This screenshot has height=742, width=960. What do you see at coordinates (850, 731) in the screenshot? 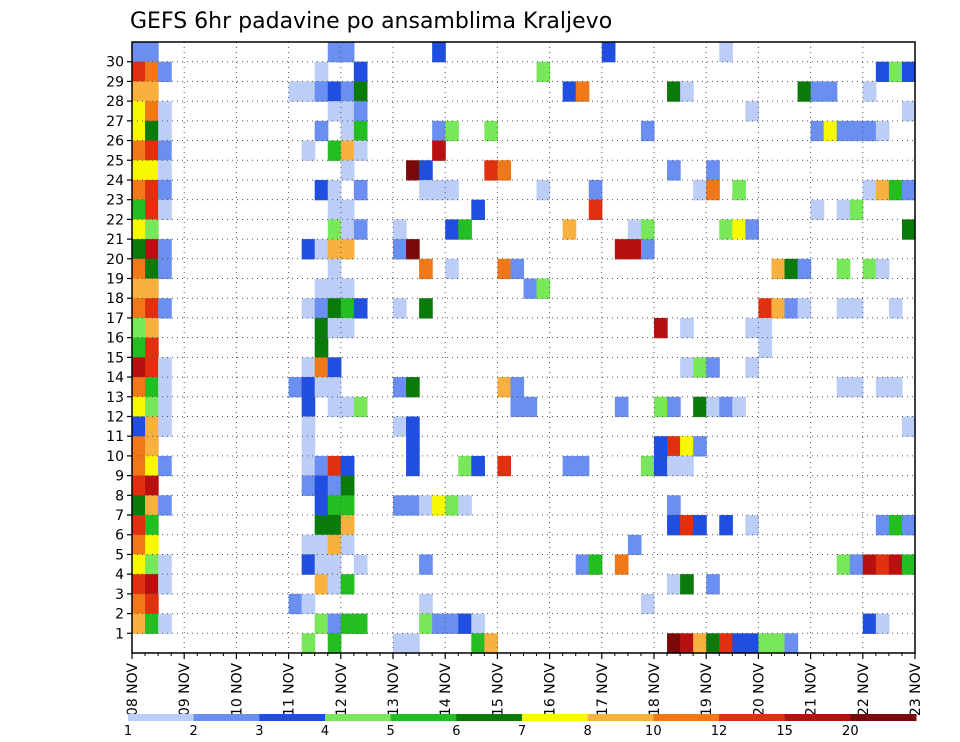
I see `colorbar-label: 20` at bounding box center [850, 731].